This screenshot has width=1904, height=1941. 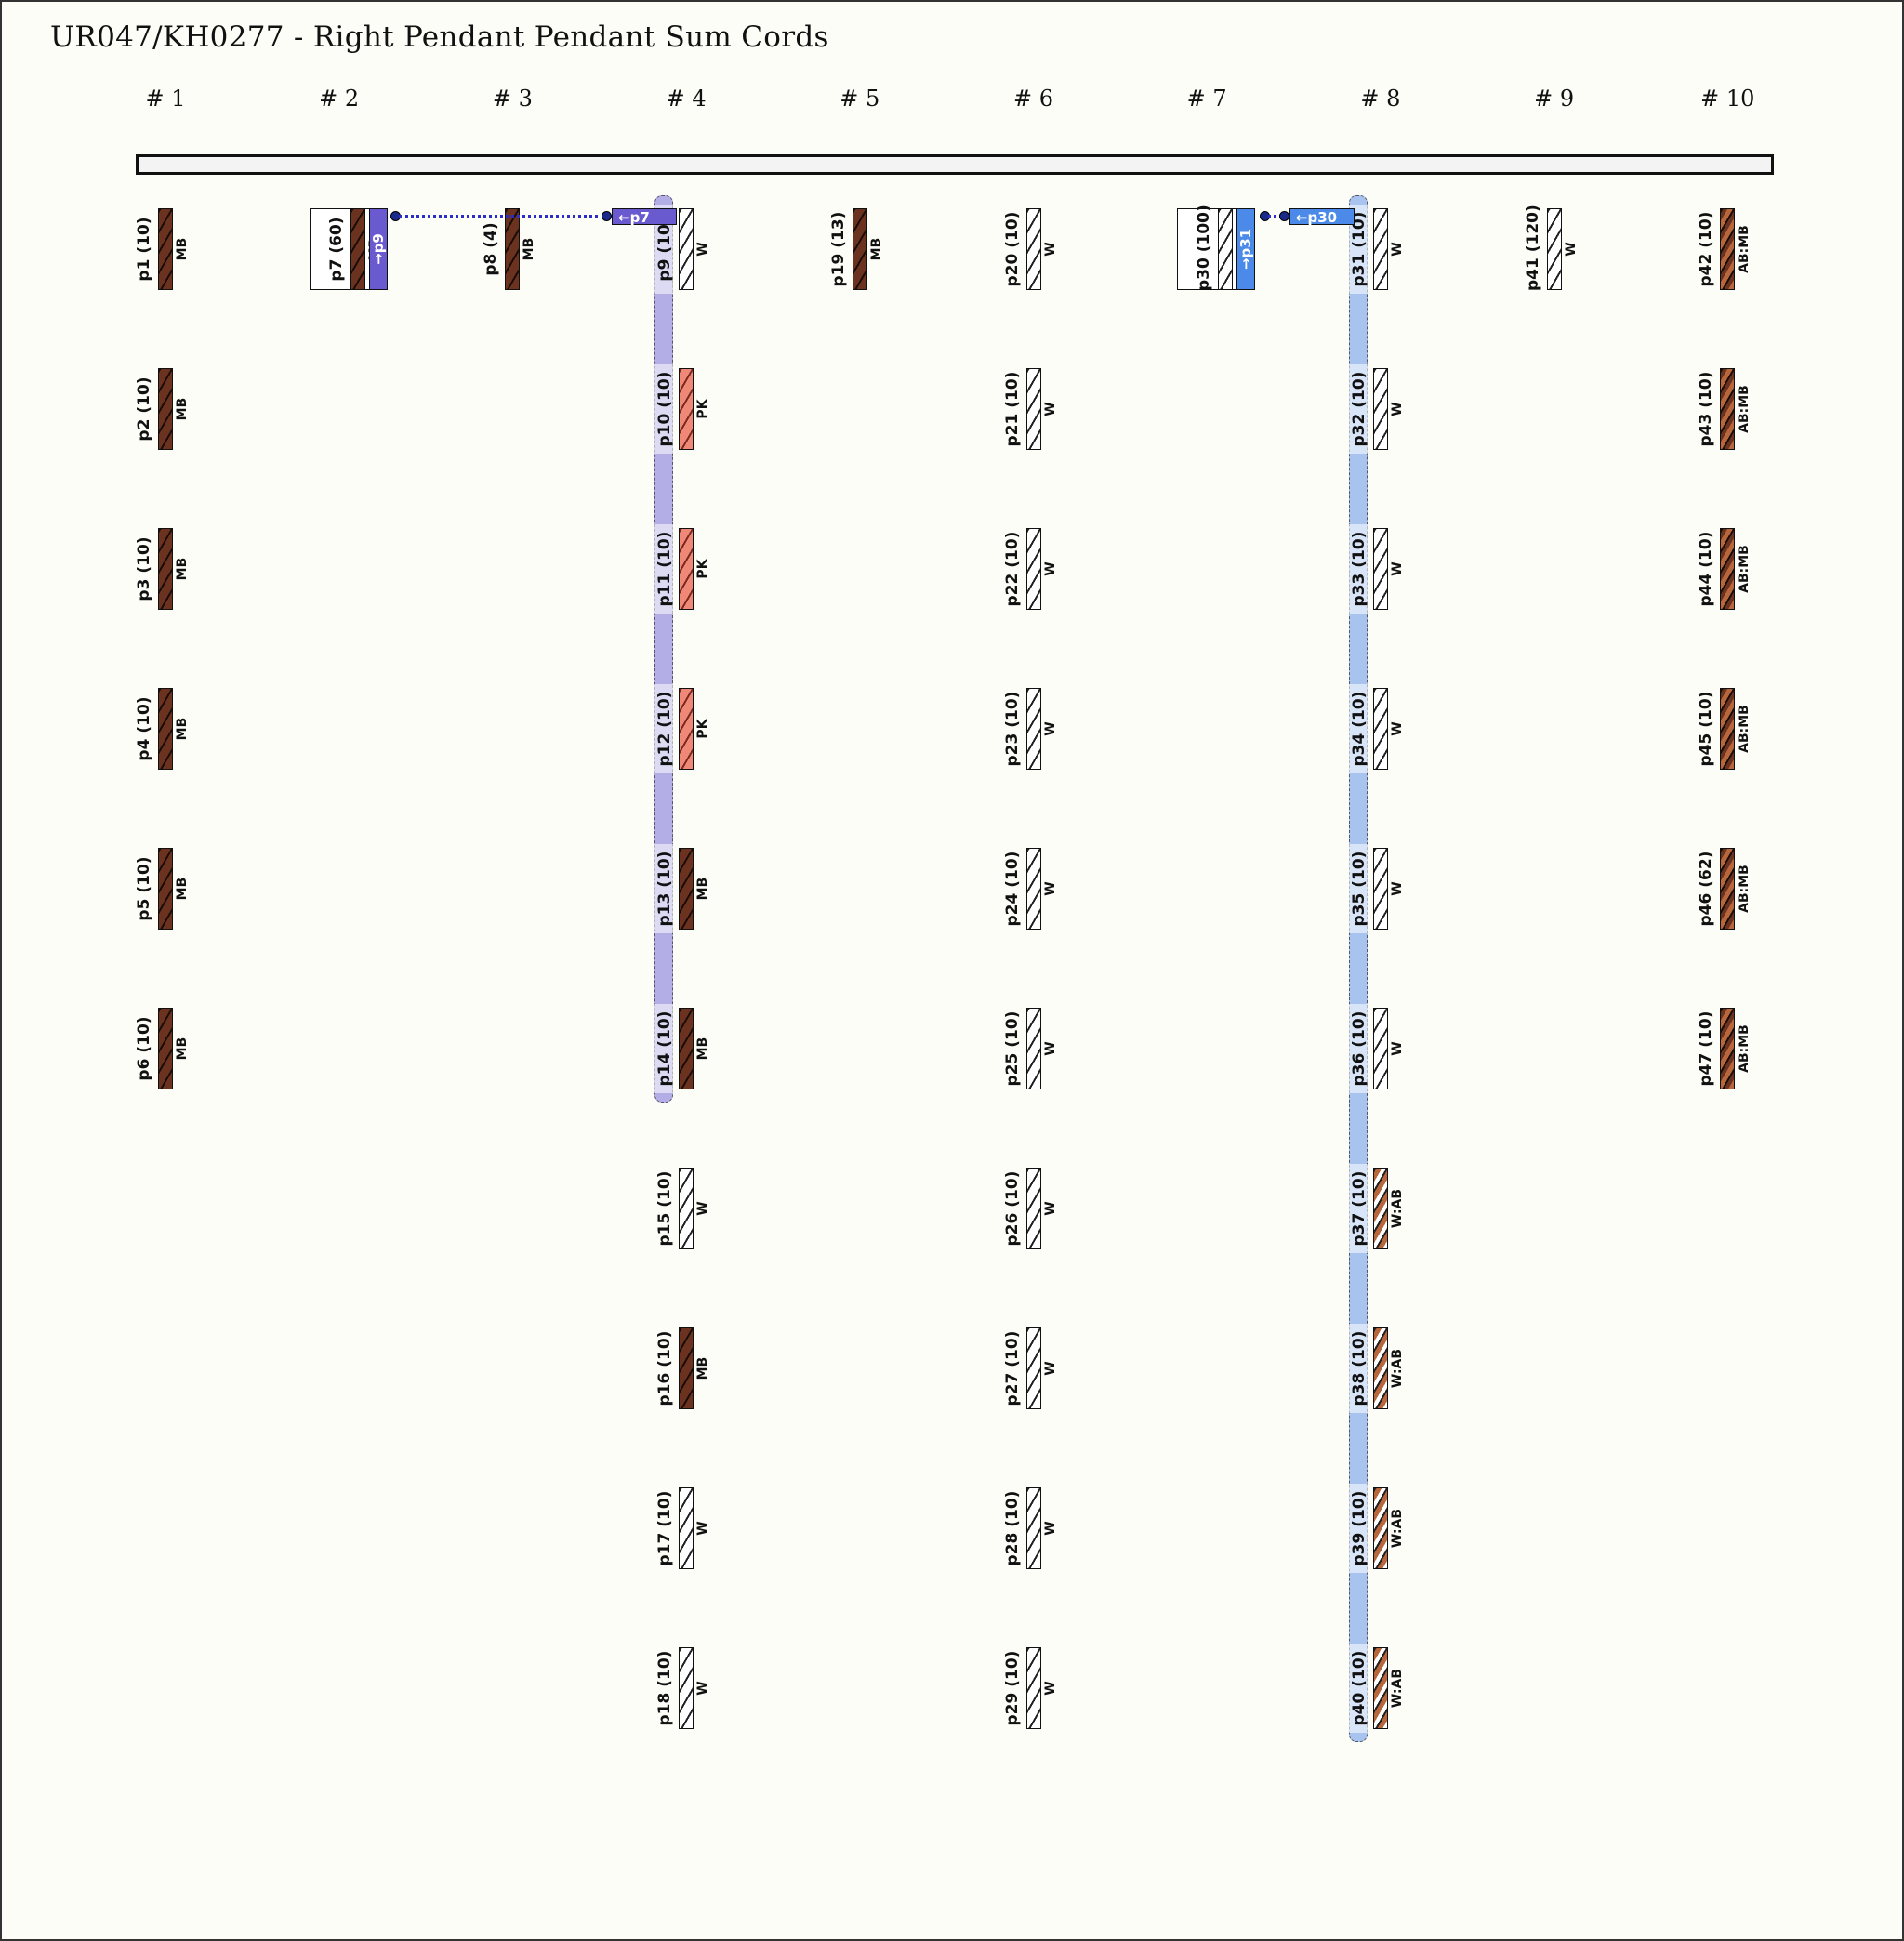 I want to click on pendant-cord-p25, so click(x=1033, y=1049).